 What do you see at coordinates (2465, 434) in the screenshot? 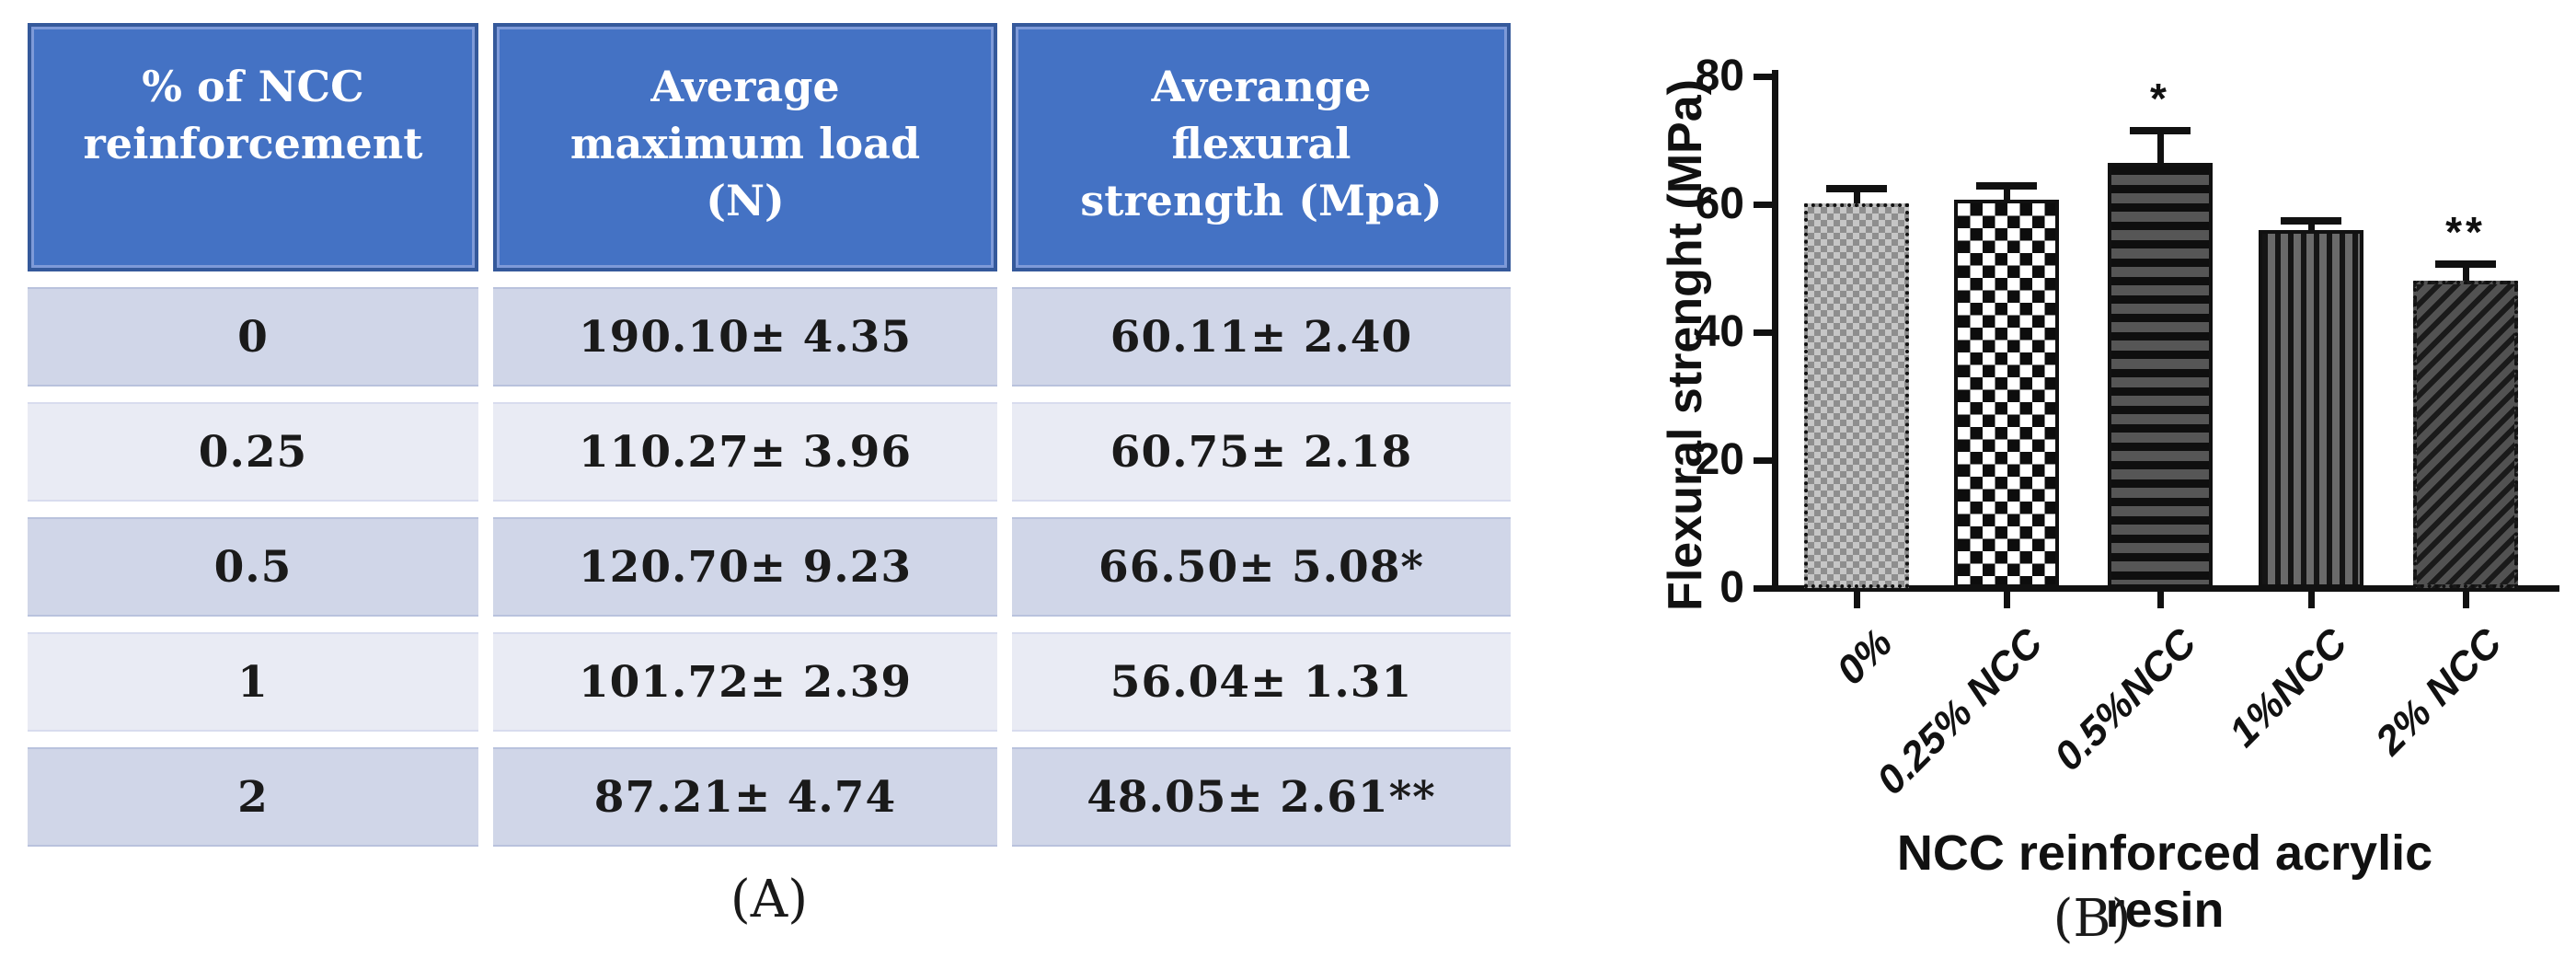
I see `bar-2% NCC` at bounding box center [2465, 434].